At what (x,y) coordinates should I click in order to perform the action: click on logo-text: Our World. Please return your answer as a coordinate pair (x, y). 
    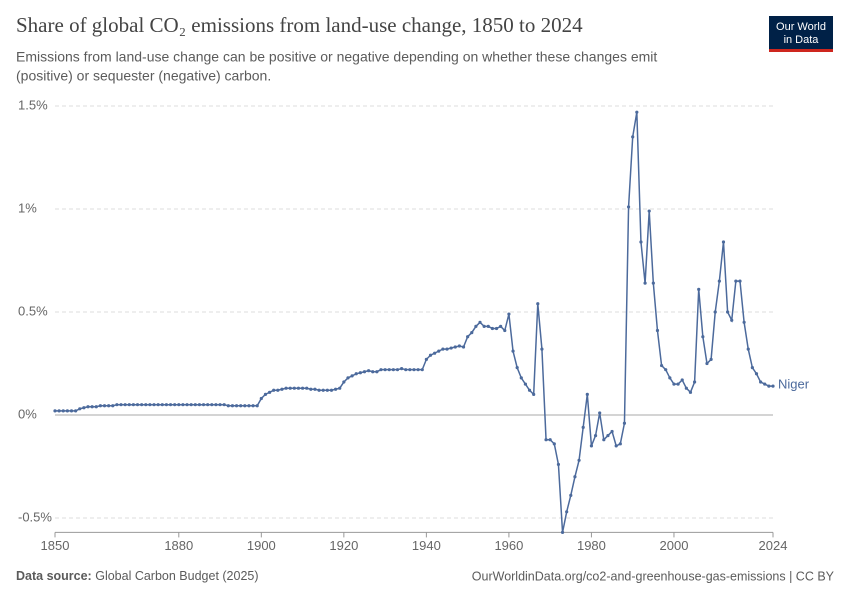
    Looking at the image, I should click on (801, 27).